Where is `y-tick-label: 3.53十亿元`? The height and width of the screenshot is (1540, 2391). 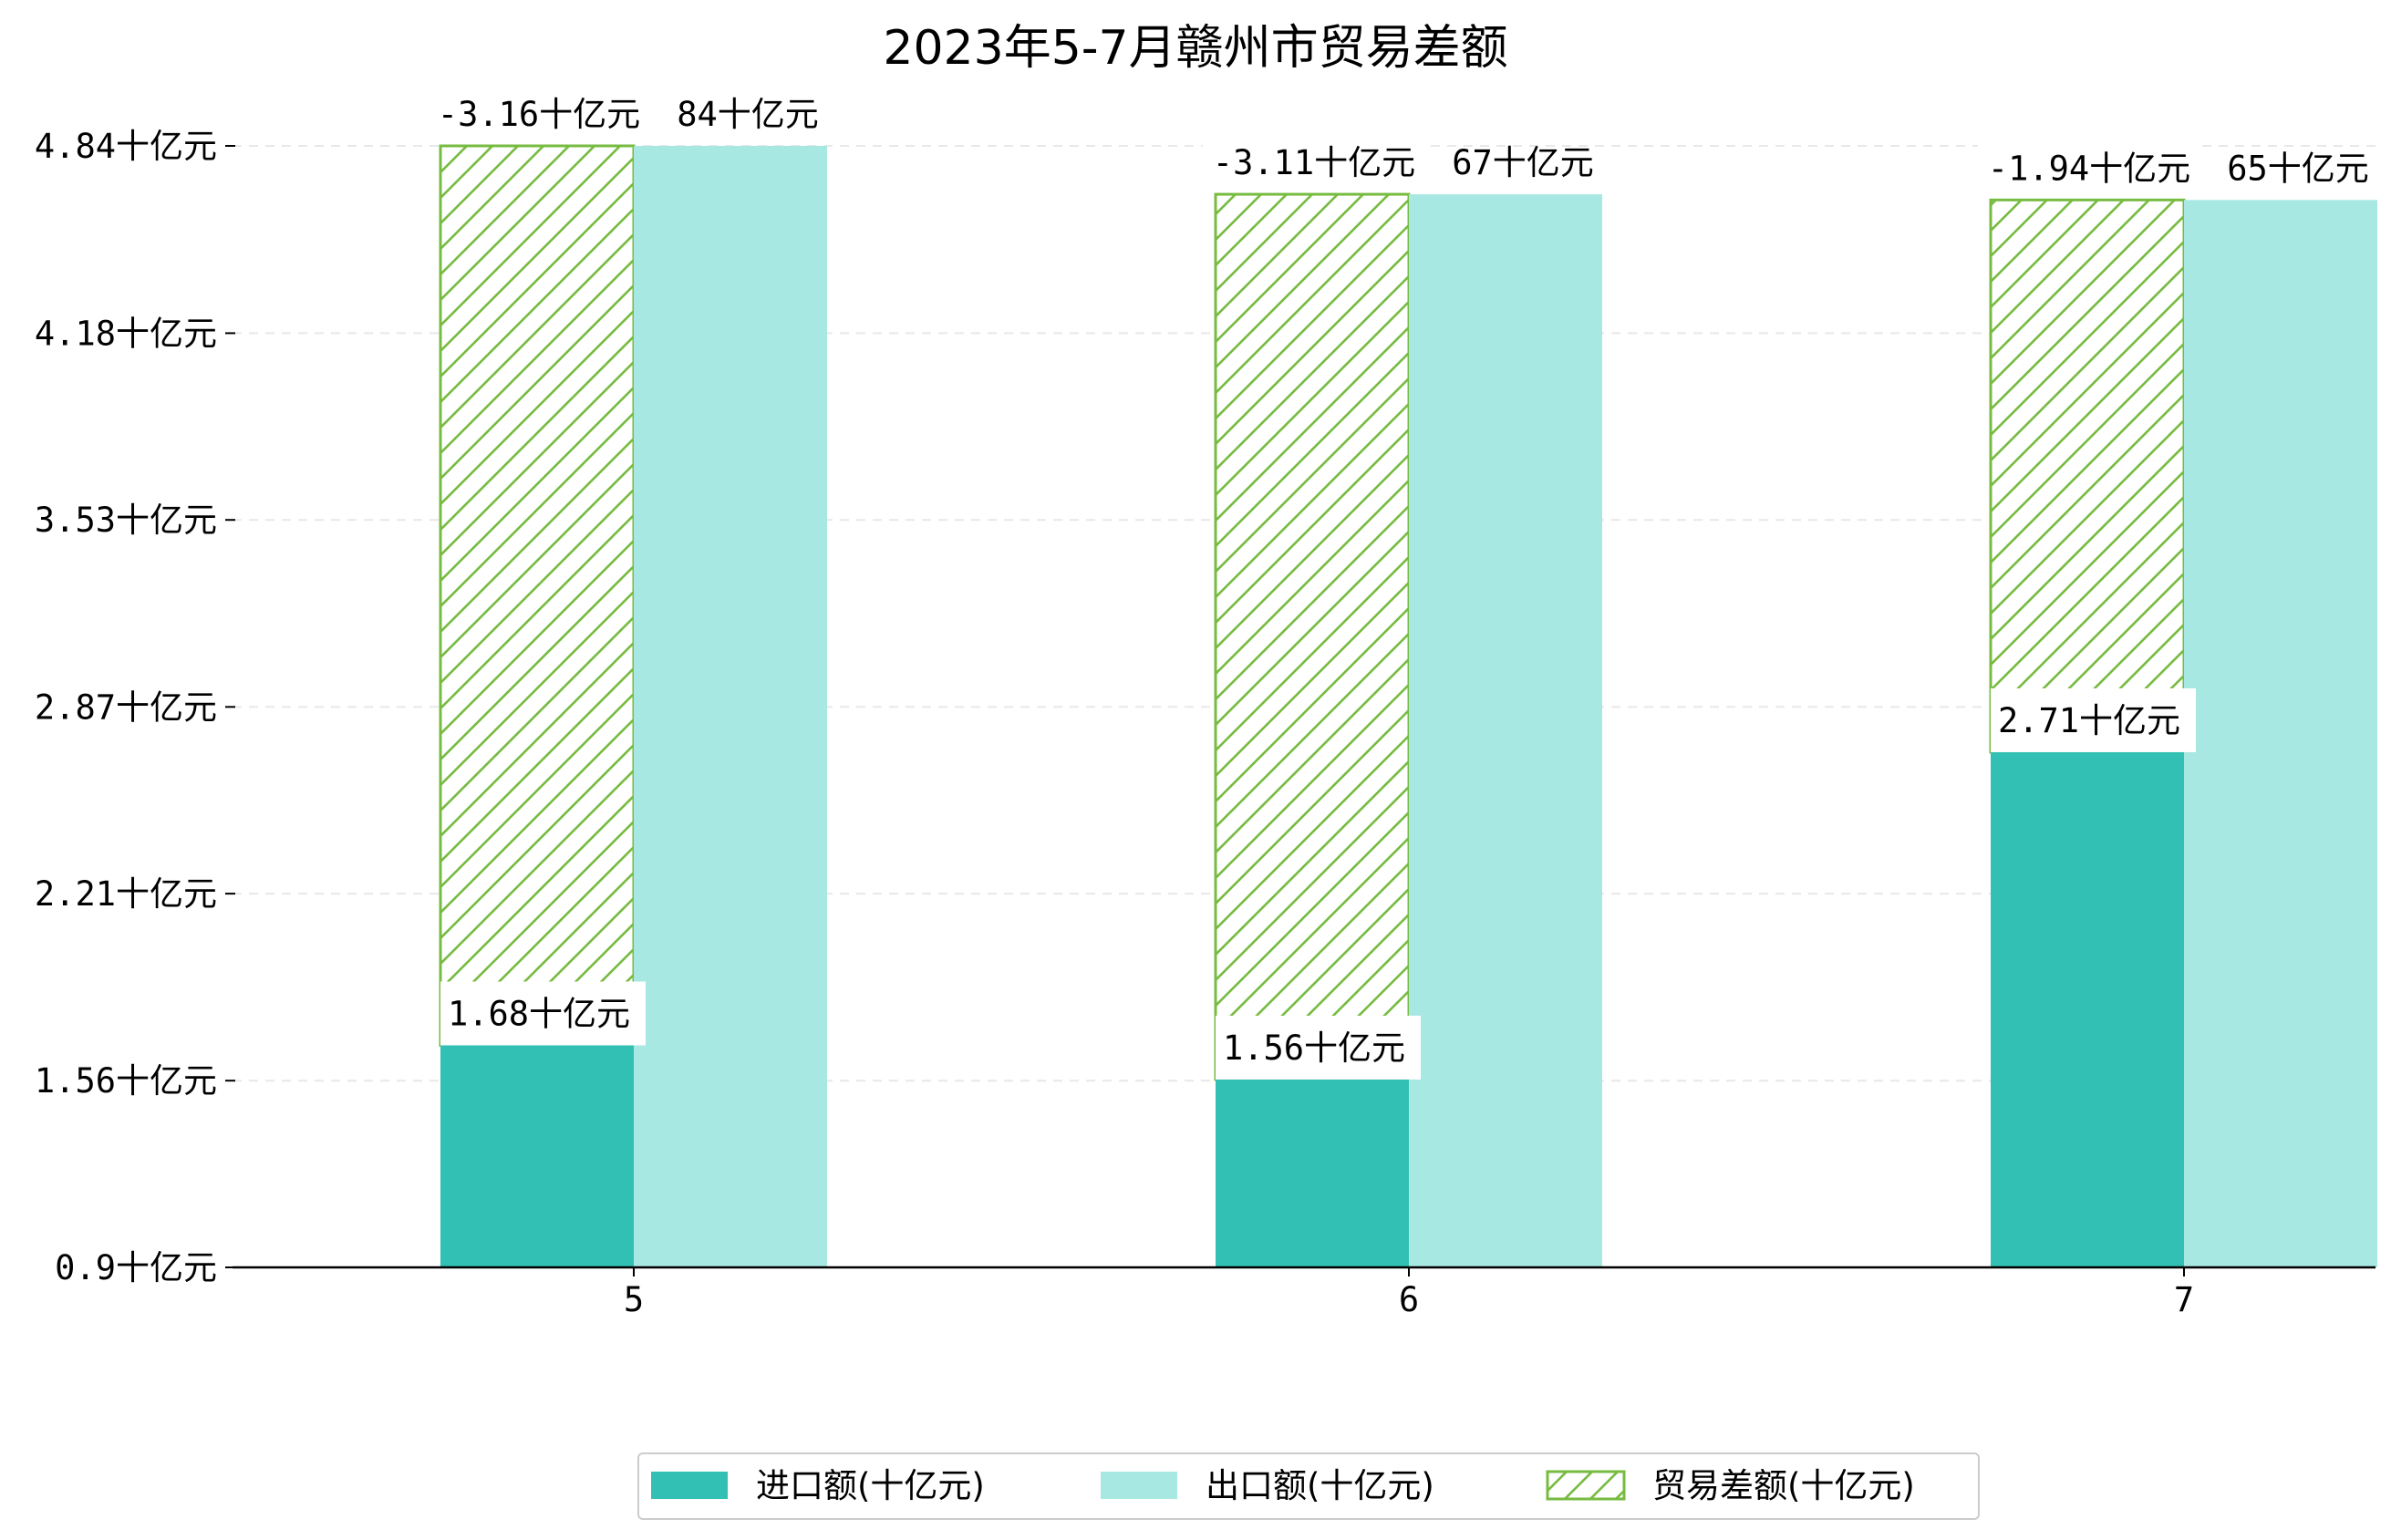
y-tick-label: 3.53十亿元 is located at coordinates (126, 520).